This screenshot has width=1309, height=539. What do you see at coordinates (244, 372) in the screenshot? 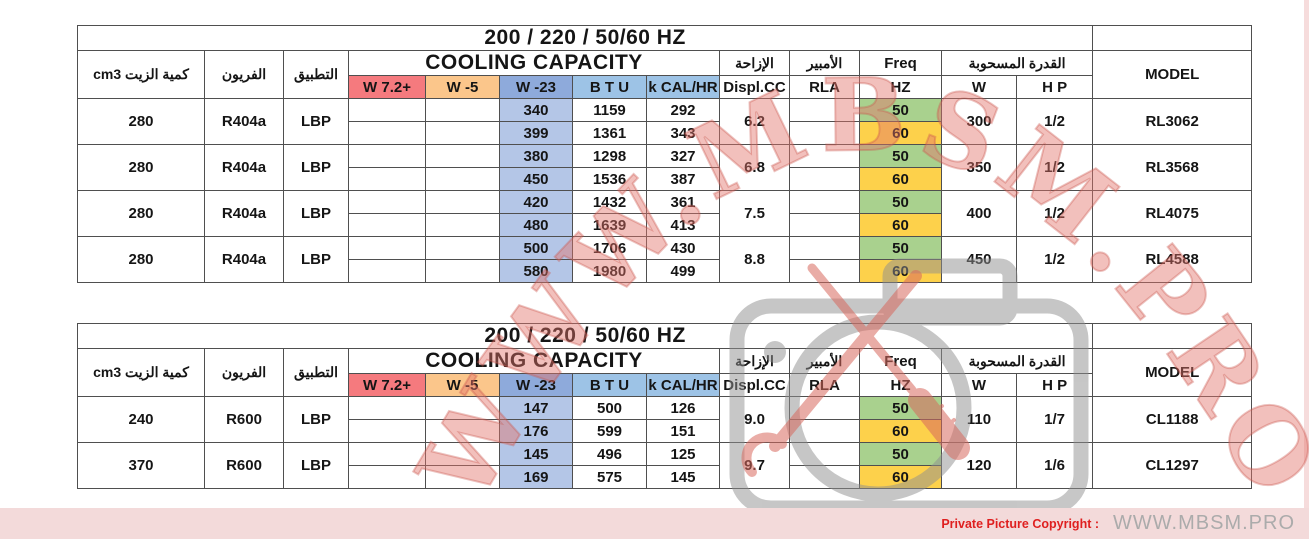
I see `header-freon: الفريون` at bounding box center [244, 372].